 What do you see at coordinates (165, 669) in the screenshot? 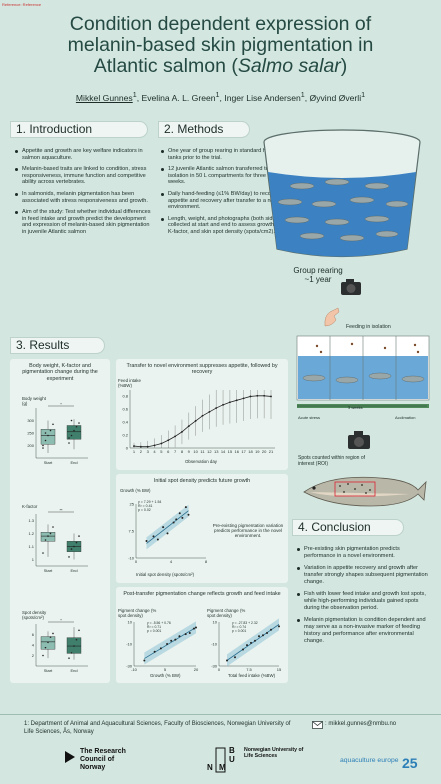
I see `x-tick-label: 5` at bounding box center [165, 669].